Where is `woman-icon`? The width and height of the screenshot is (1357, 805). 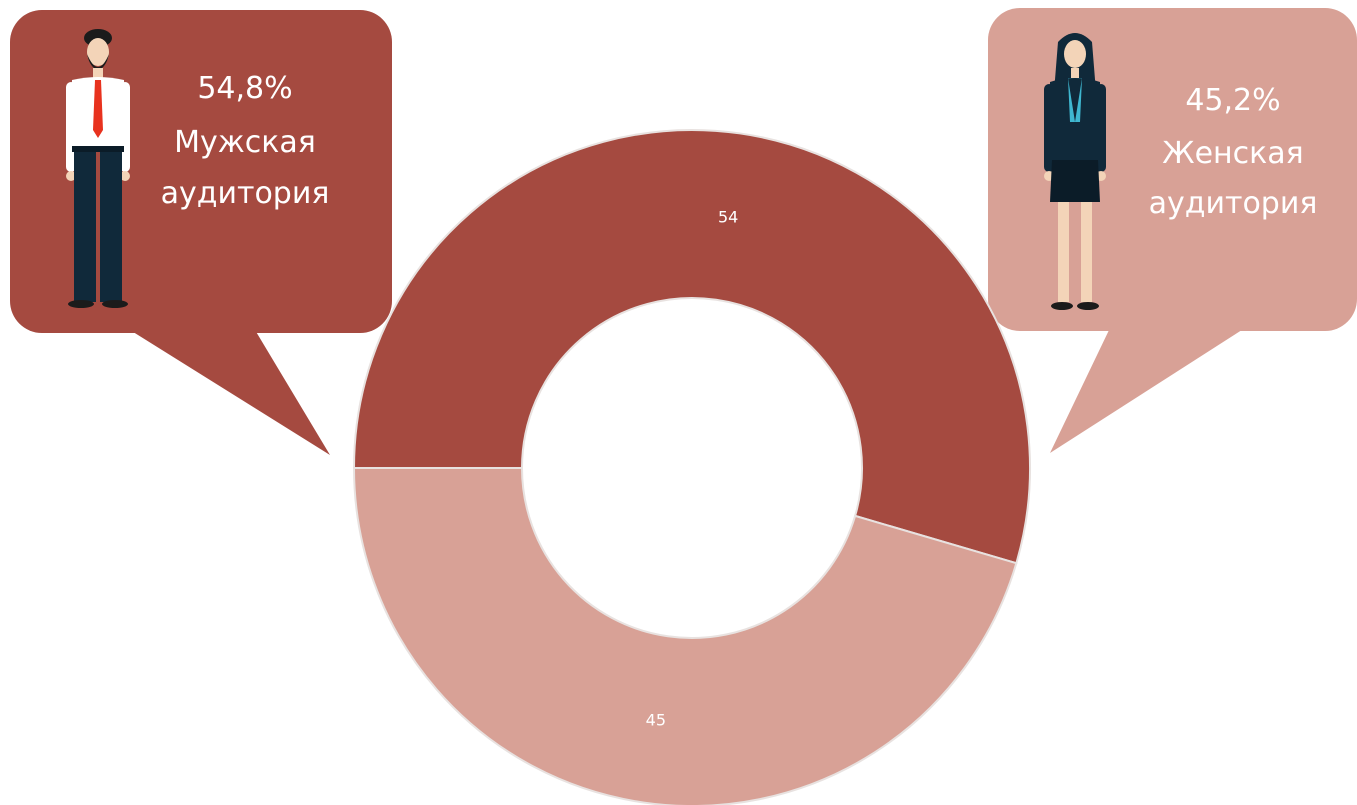 woman-icon is located at coordinates (1075, 171).